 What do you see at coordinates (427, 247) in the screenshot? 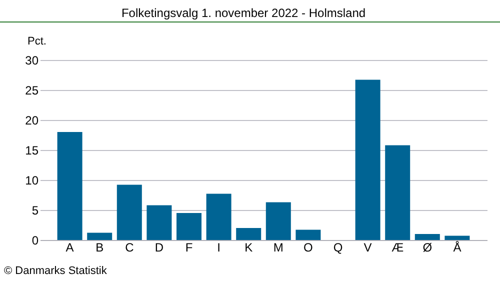
I see `x-tick-label: Ø` at bounding box center [427, 247].